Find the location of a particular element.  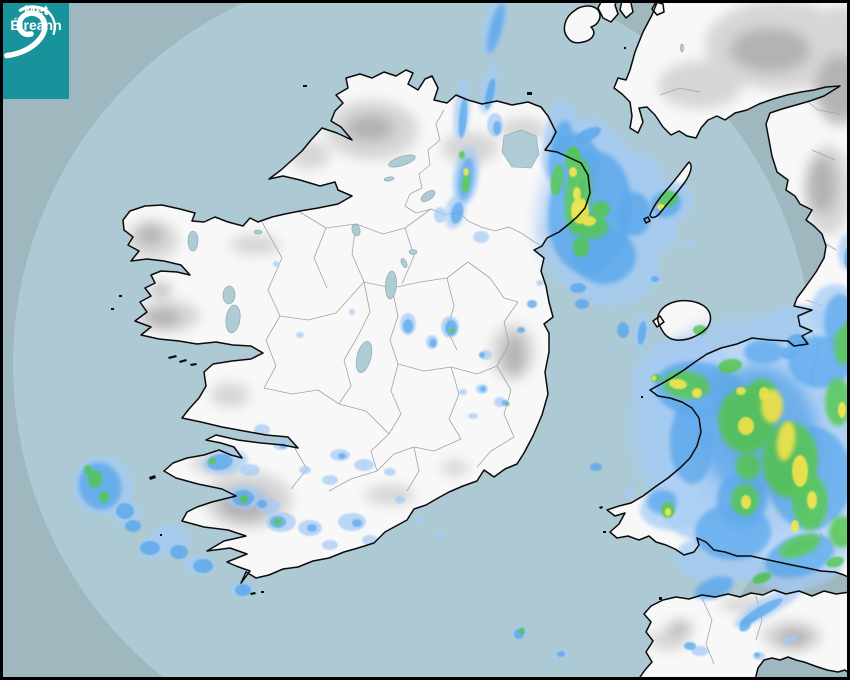

ni-border is located at coordinates (473, 178).